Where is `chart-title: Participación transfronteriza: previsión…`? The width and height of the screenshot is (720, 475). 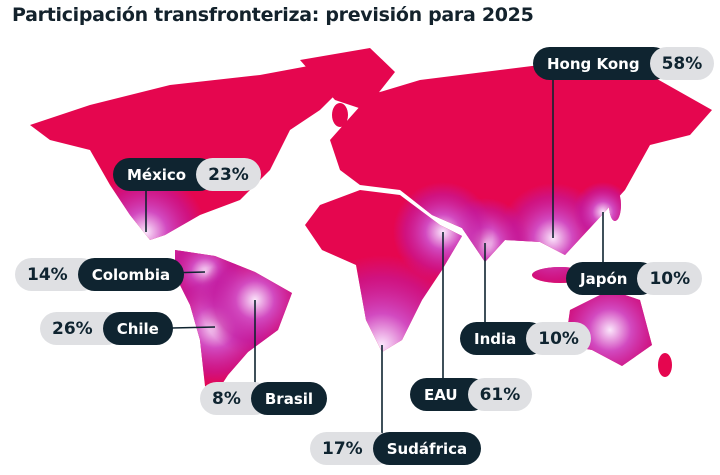
chart-title: Participación transfronteriza: previsión… is located at coordinates (273, 15).